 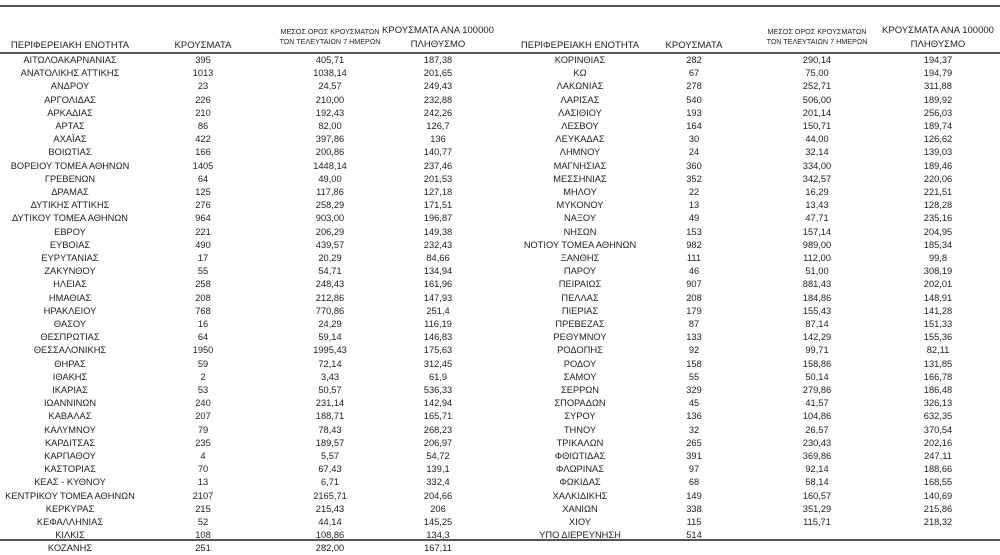 What do you see at coordinates (817, 60) in the screenshot?
I see `avg-7day-value: 290,14` at bounding box center [817, 60].